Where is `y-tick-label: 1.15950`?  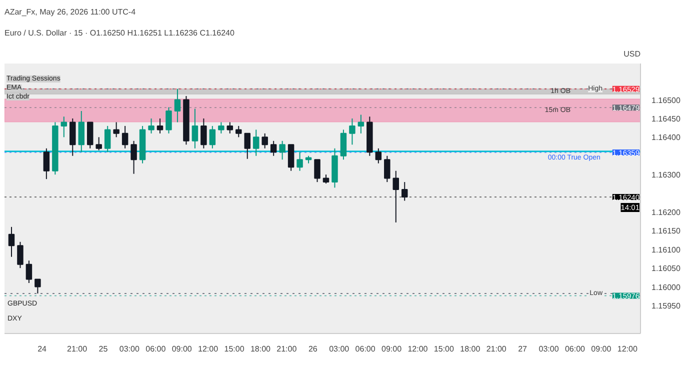
y-tick-label: 1.15950 is located at coordinates (666, 305).